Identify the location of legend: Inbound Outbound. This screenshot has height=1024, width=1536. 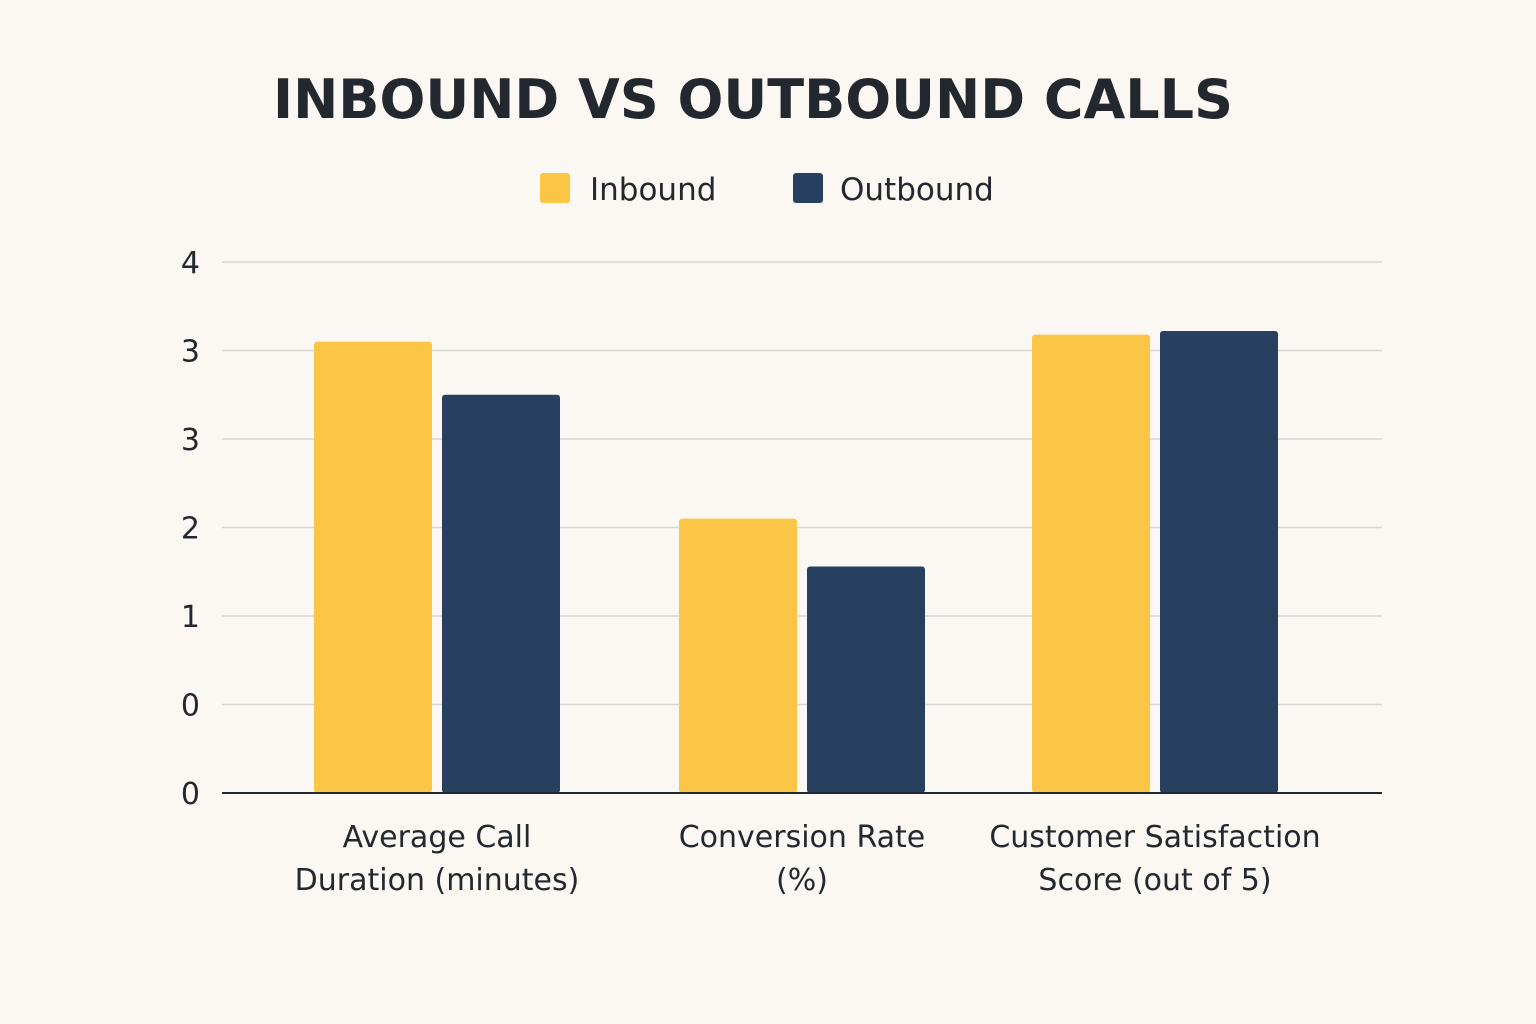
(767, 190).